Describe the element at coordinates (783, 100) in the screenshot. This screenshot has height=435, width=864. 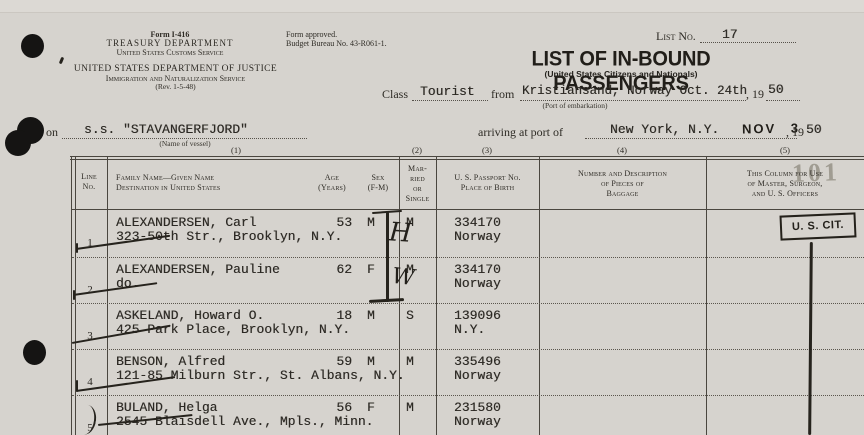
I see `year-rule` at that location.